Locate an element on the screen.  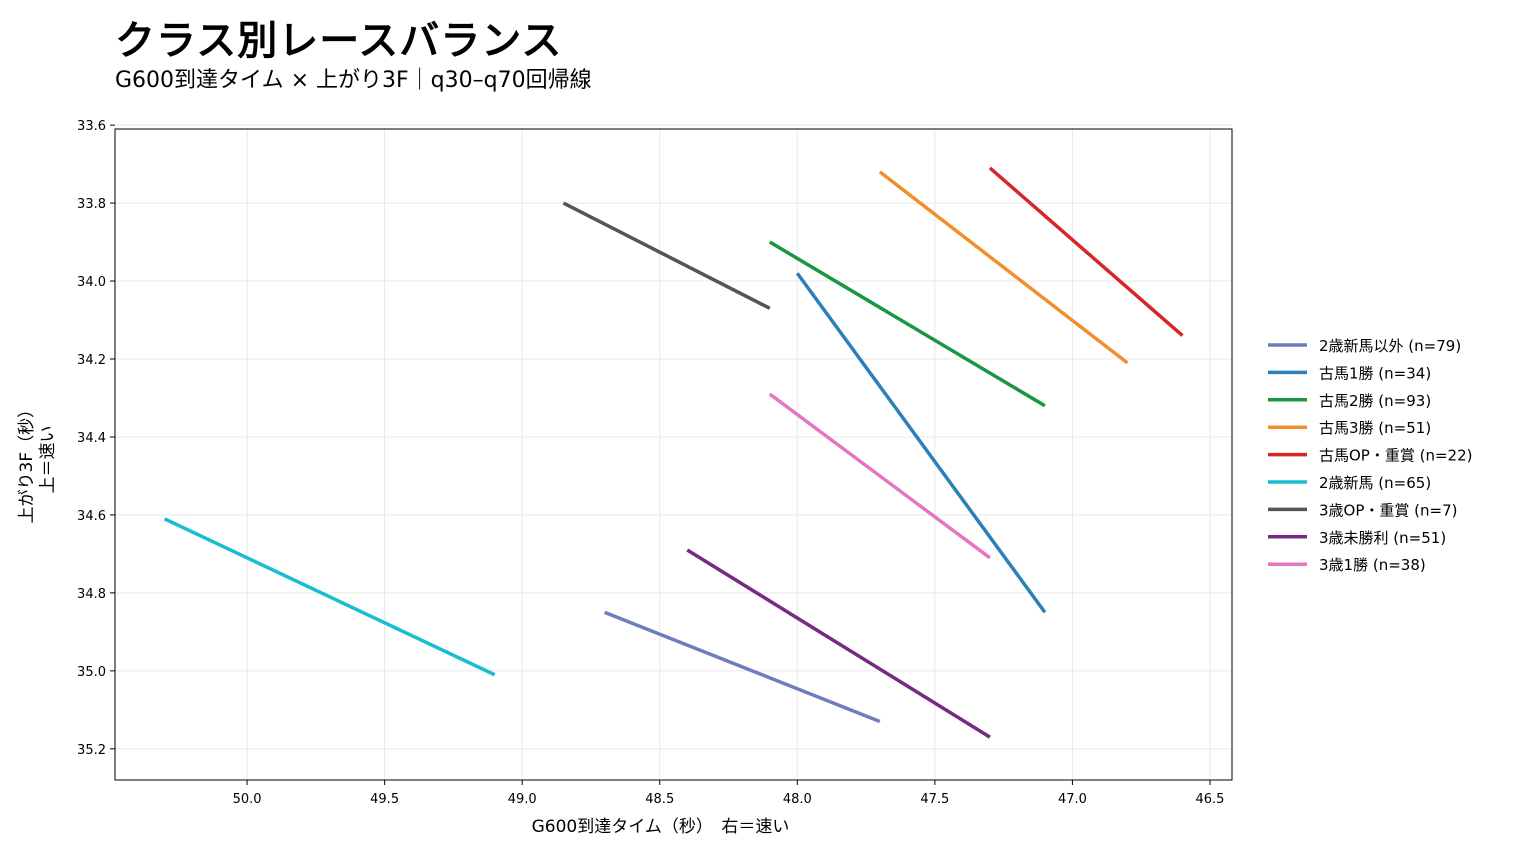
y-axis-label-line-2: 上＝速い is located at coordinates (48, 460).